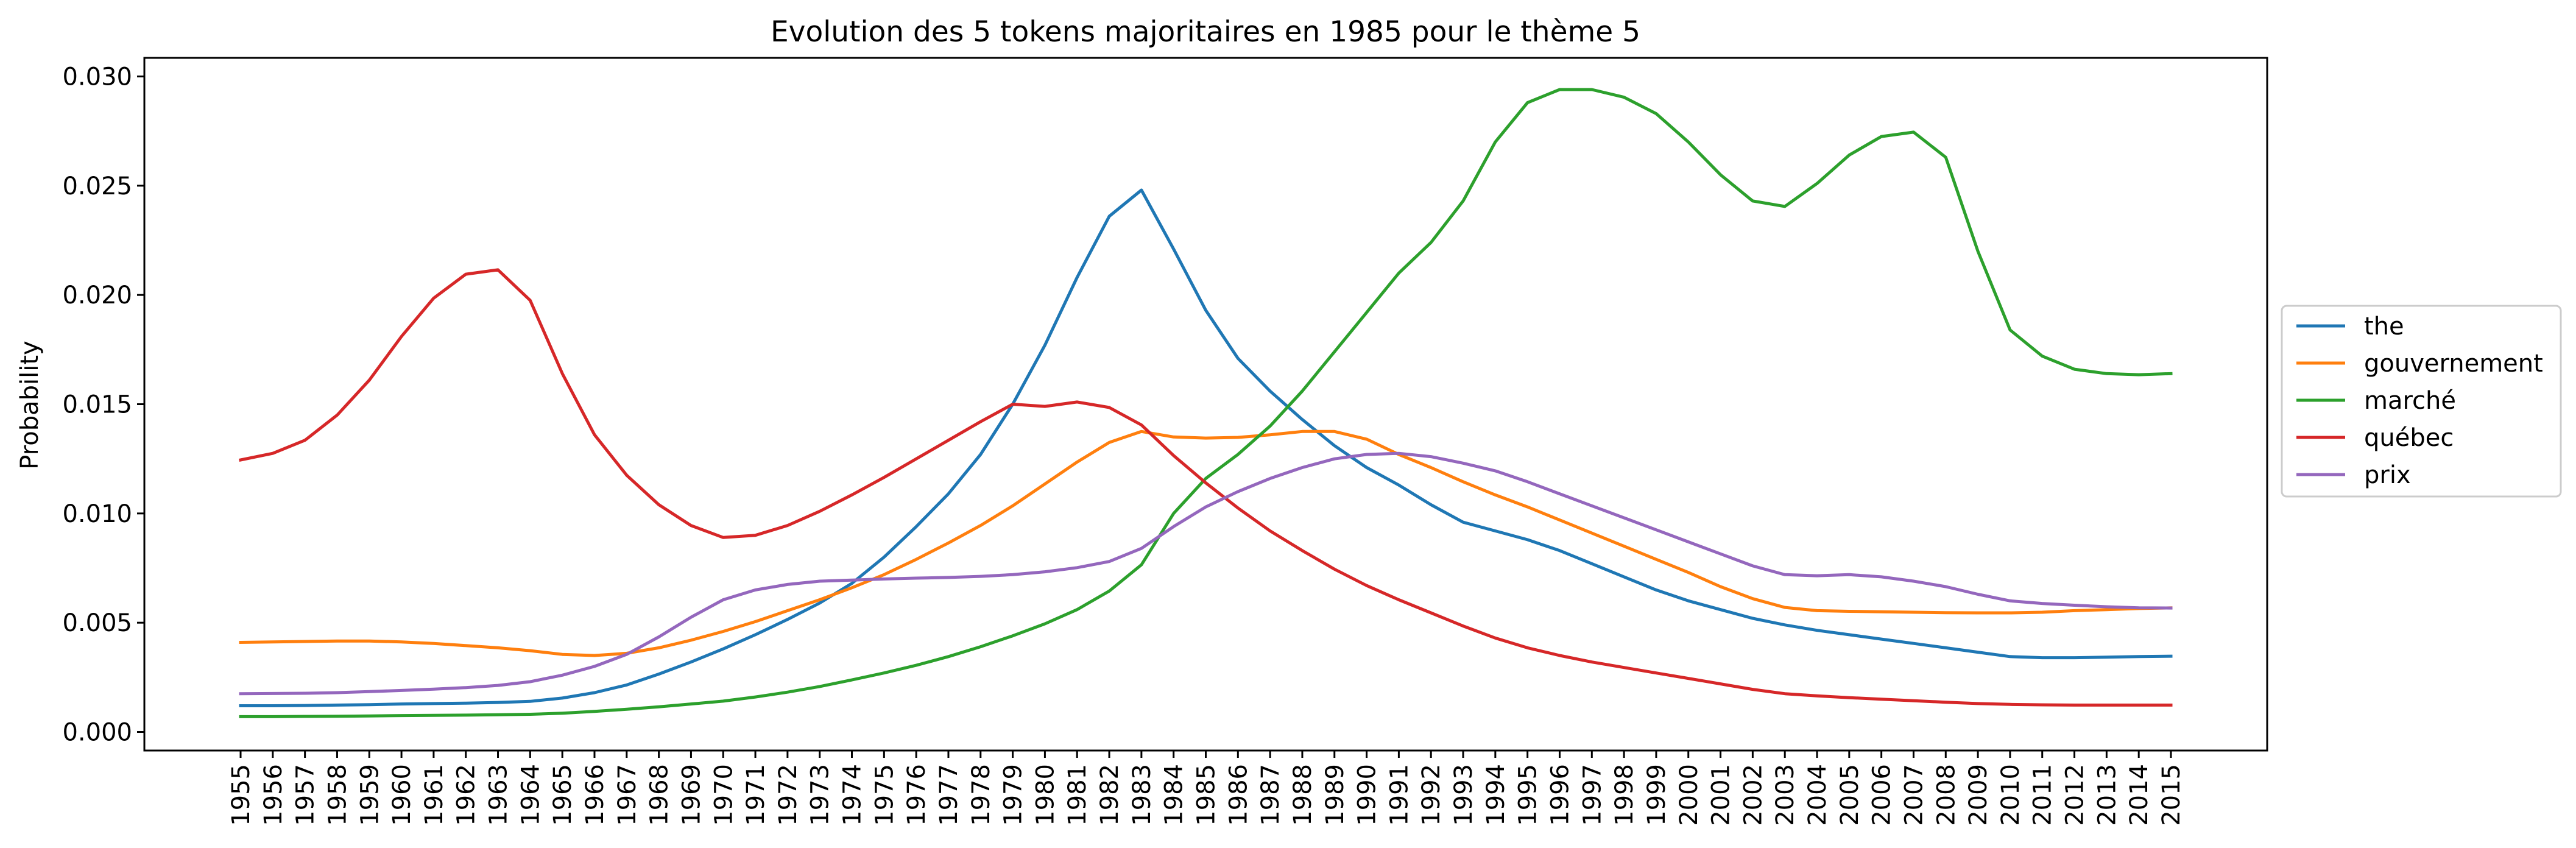 The image size is (2576, 848). What do you see at coordinates (1753, 795) in the screenshot?
I see `x-tick-label: 2002` at bounding box center [1753, 795].